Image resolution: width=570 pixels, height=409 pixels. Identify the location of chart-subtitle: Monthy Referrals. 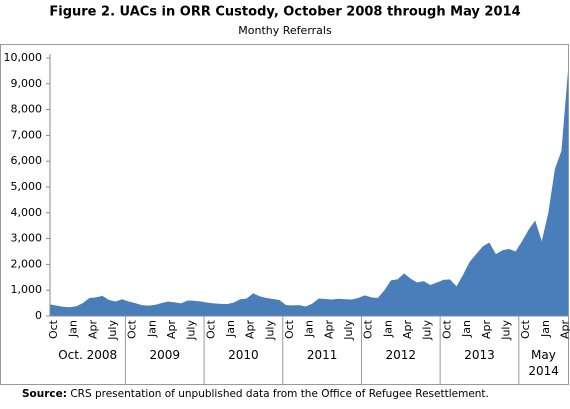
(285, 30).